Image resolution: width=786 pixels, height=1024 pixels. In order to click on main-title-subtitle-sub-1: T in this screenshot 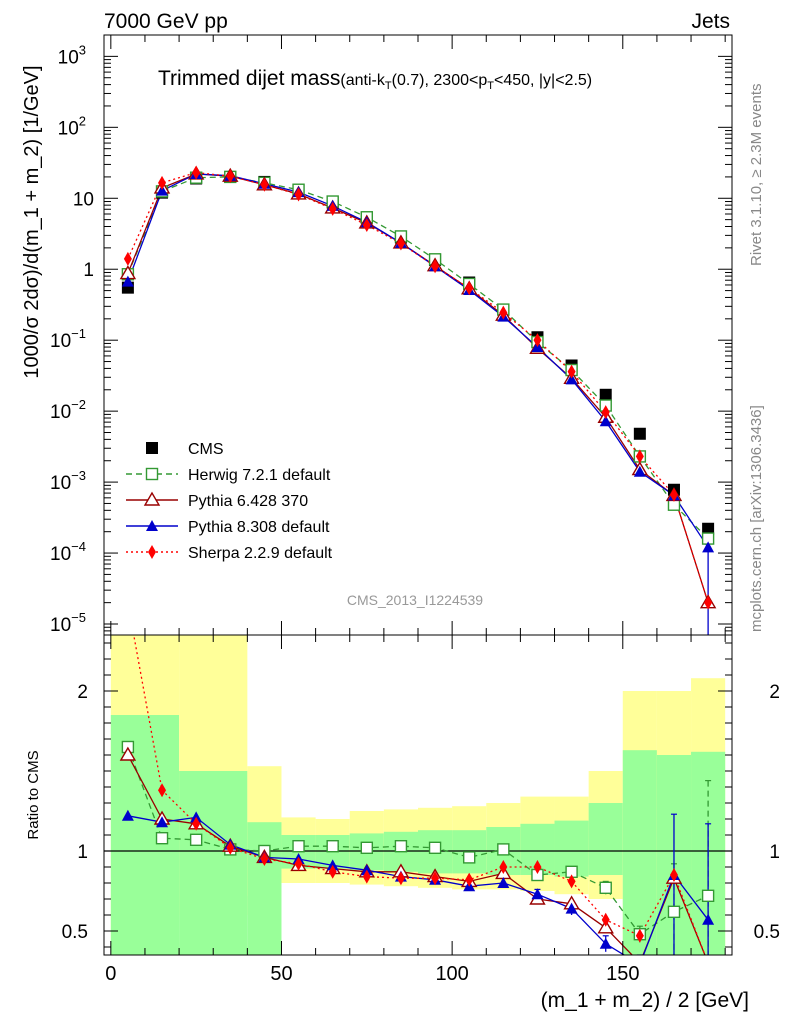, I will do `click(388, 86)`.